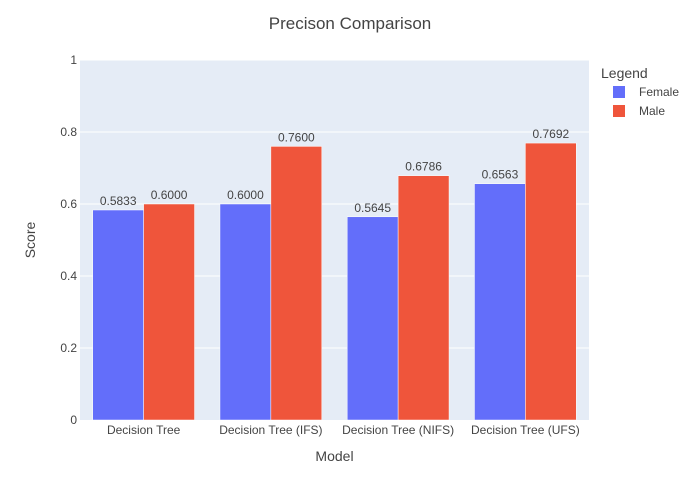 The width and height of the screenshot is (700, 500). I want to click on x-tick-label: Decision Tree, so click(144, 430).